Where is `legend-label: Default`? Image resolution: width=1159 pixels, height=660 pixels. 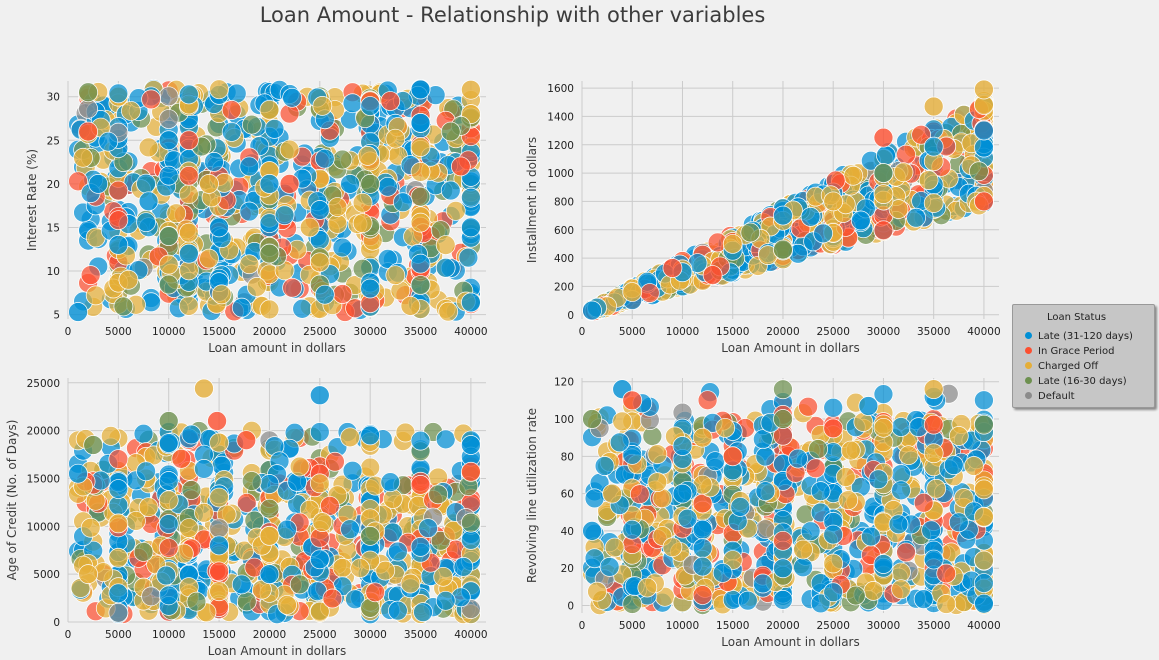 legend-label: Default is located at coordinates (1056, 396).